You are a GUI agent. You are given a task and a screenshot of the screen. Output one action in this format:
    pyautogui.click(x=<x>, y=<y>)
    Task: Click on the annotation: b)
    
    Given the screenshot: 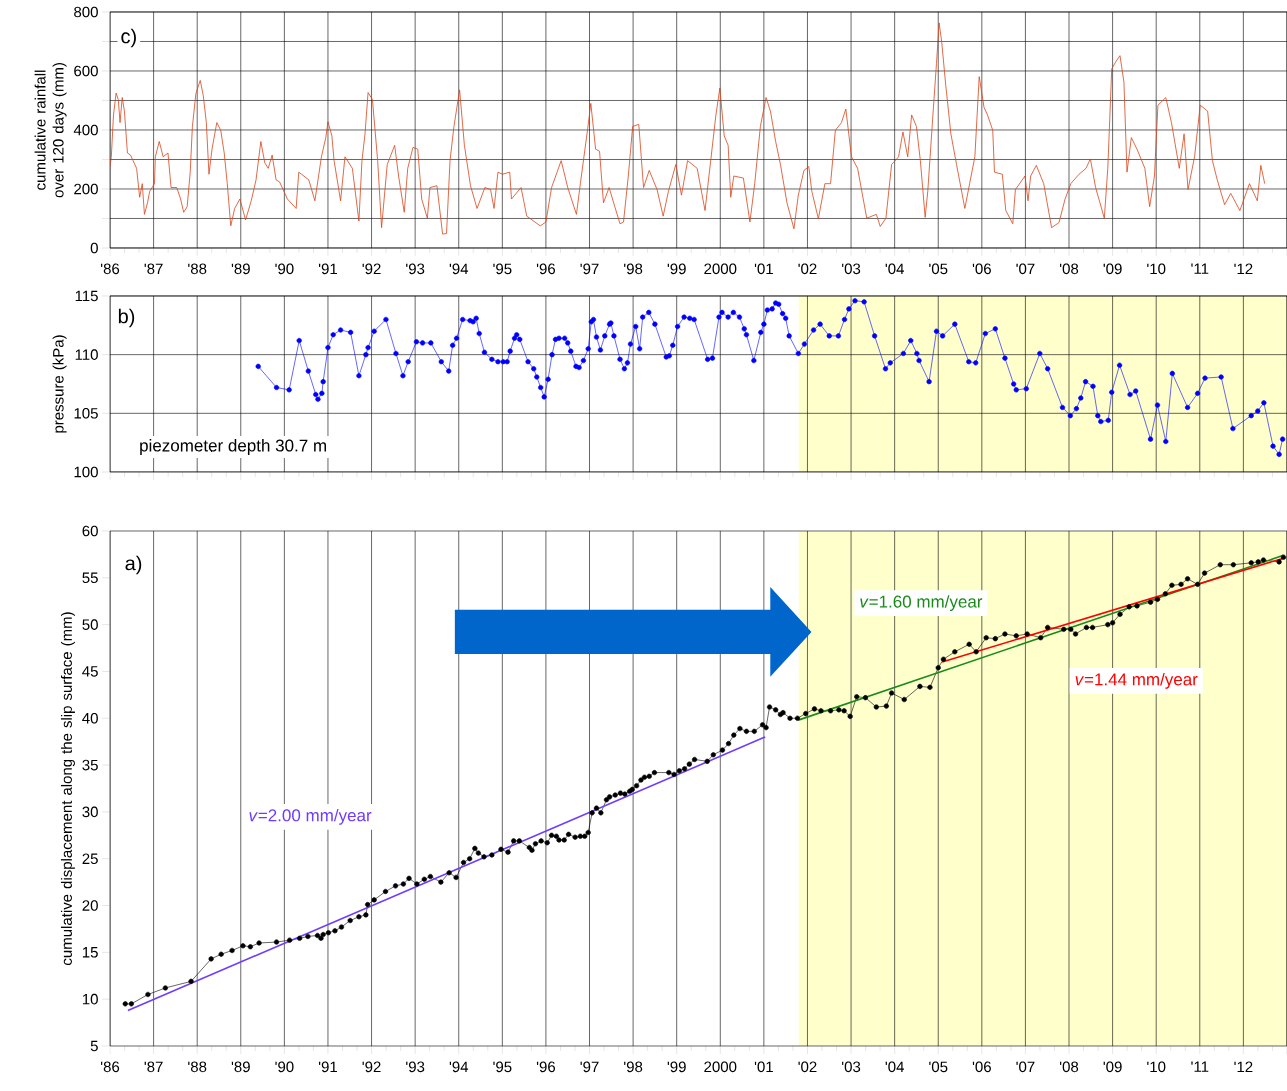 What is the action you would take?
    pyautogui.click(x=126, y=318)
    